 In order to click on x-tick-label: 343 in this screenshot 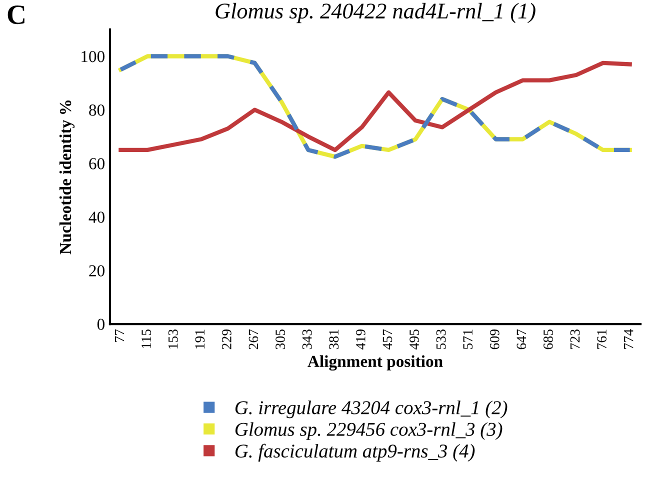, I will do `click(307, 339)`.